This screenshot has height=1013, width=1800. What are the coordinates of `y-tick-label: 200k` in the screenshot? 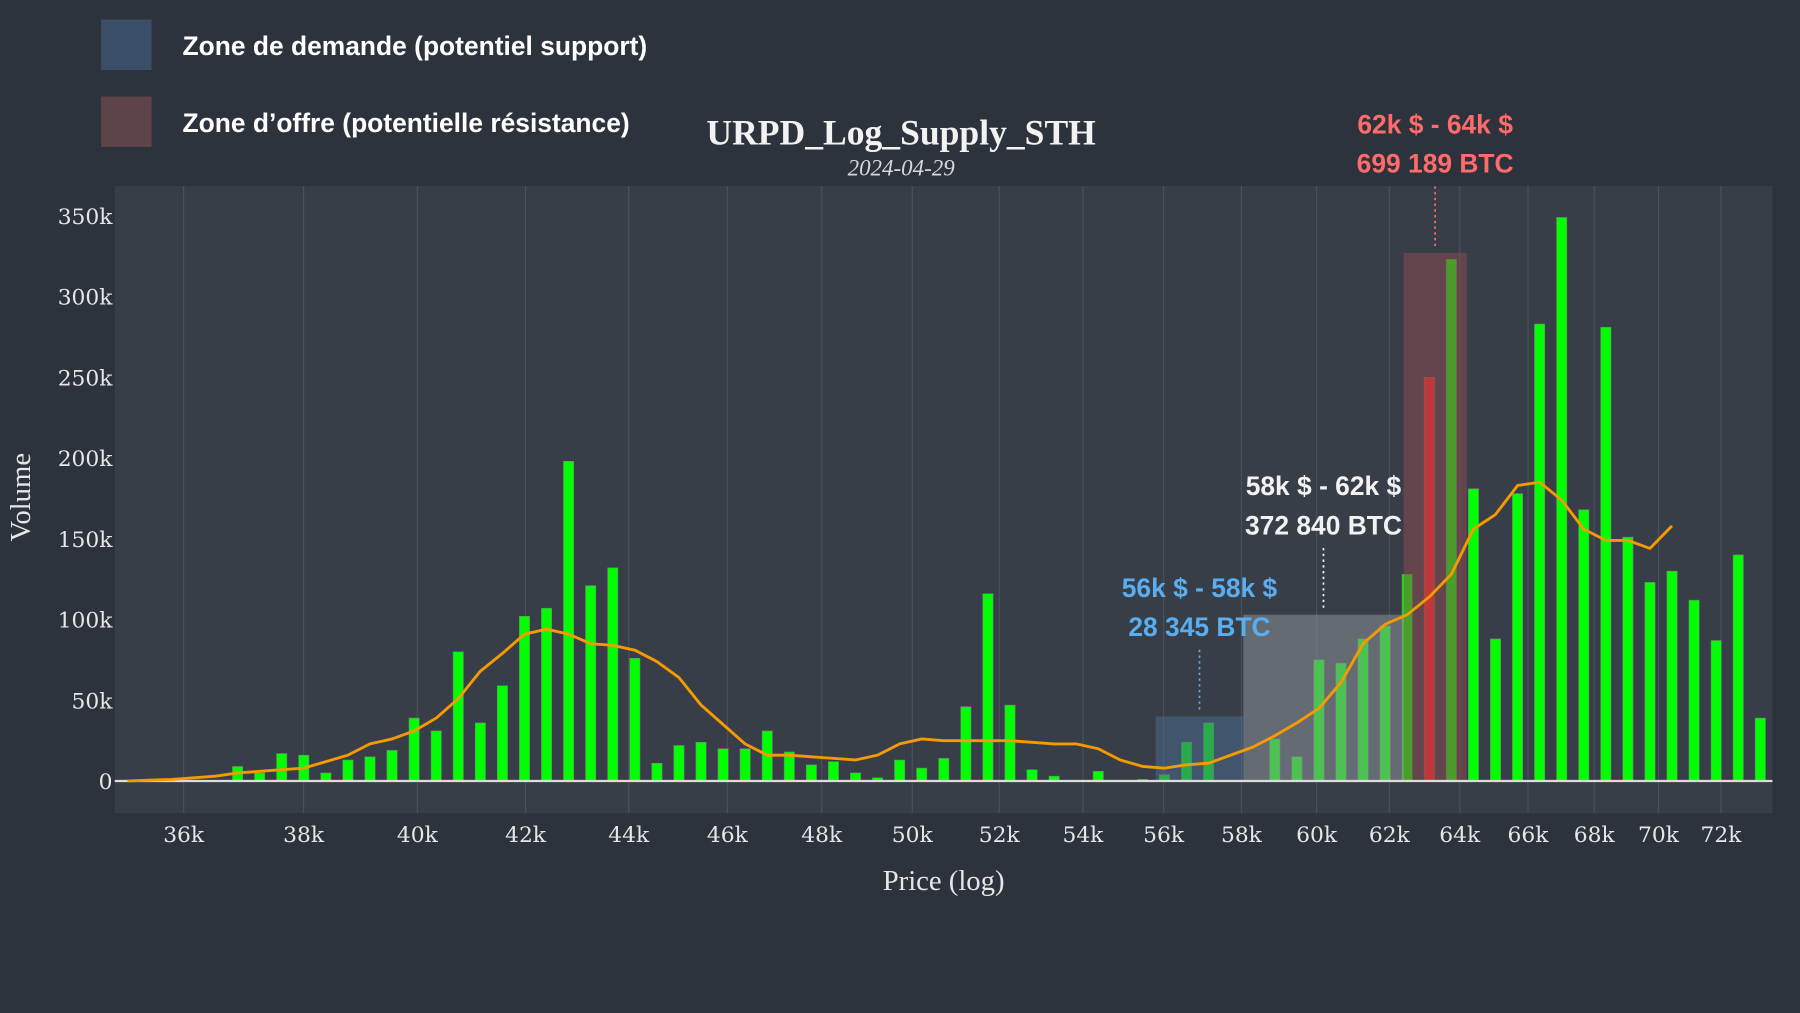 It's located at (86, 459).